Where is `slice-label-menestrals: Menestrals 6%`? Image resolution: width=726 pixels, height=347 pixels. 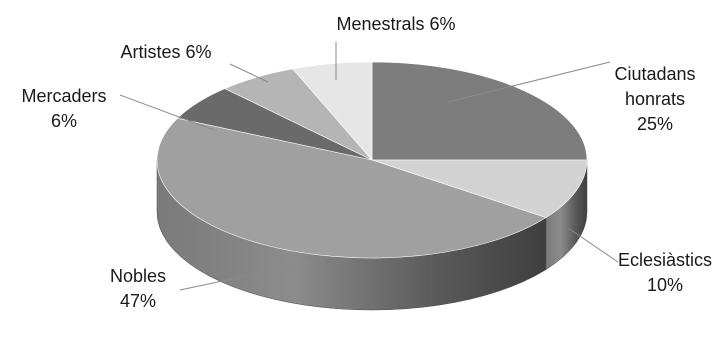 slice-label-menestrals: Menestrals 6% is located at coordinates (395, 24).